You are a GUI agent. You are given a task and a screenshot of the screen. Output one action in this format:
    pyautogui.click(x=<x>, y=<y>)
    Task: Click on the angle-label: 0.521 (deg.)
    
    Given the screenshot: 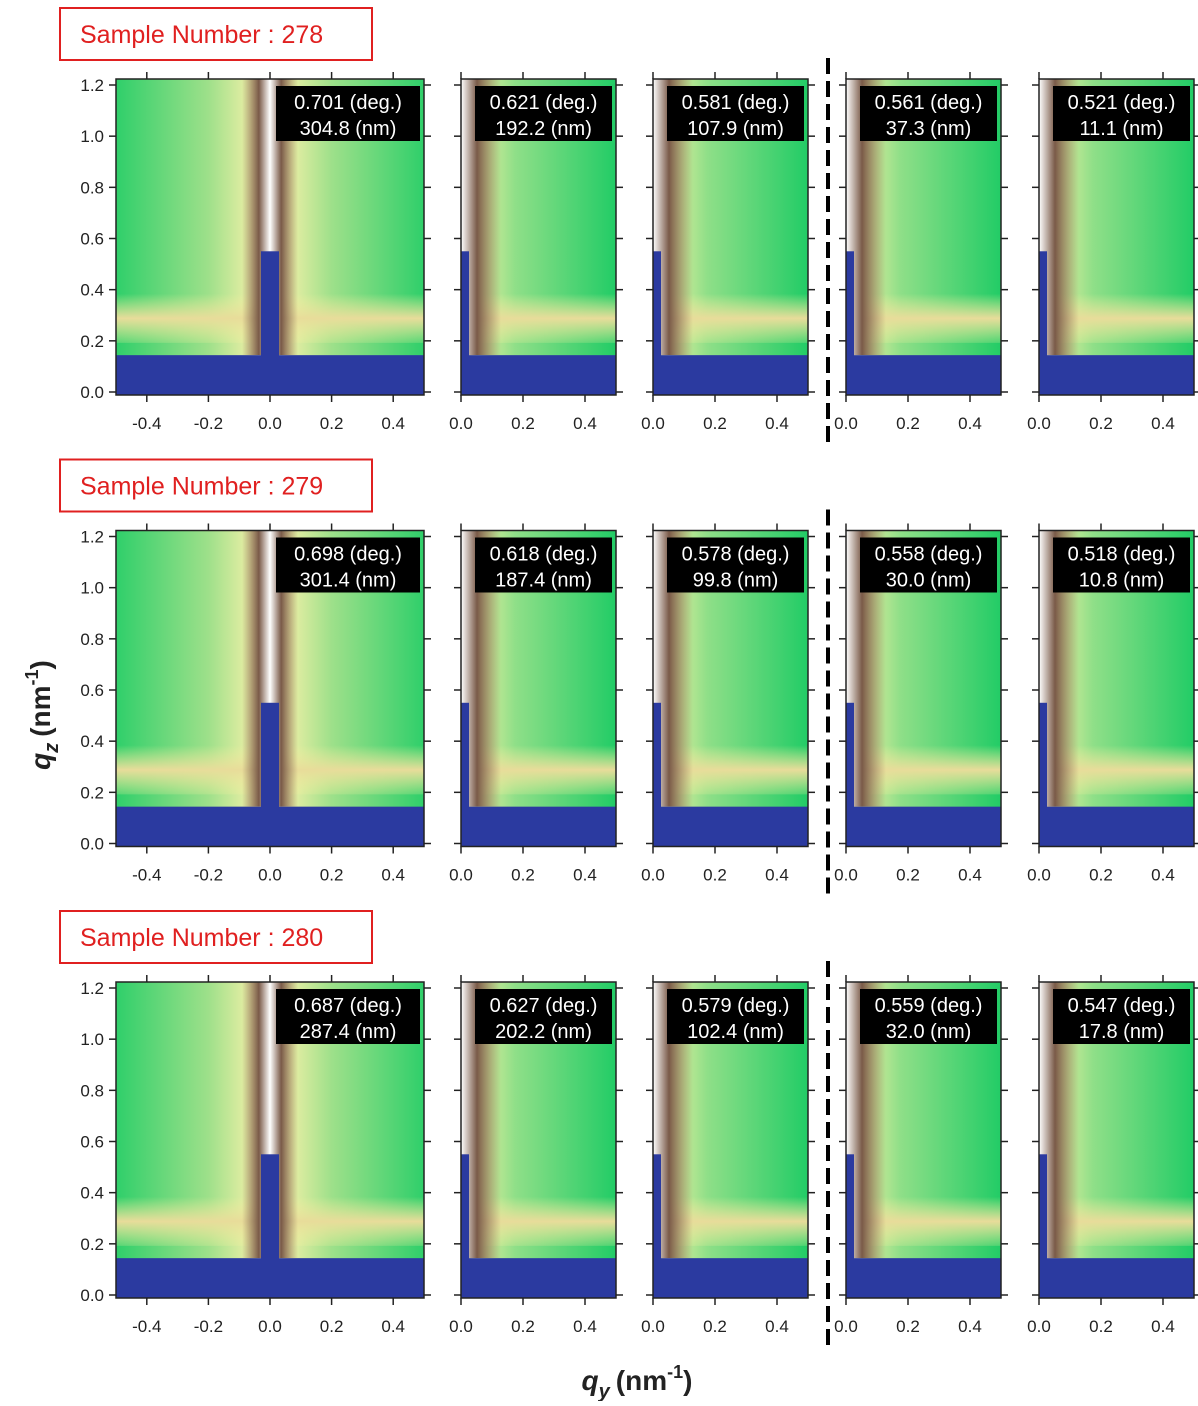 What is the action you would take?
    pyautogui.click(x=1122, y=103)
    